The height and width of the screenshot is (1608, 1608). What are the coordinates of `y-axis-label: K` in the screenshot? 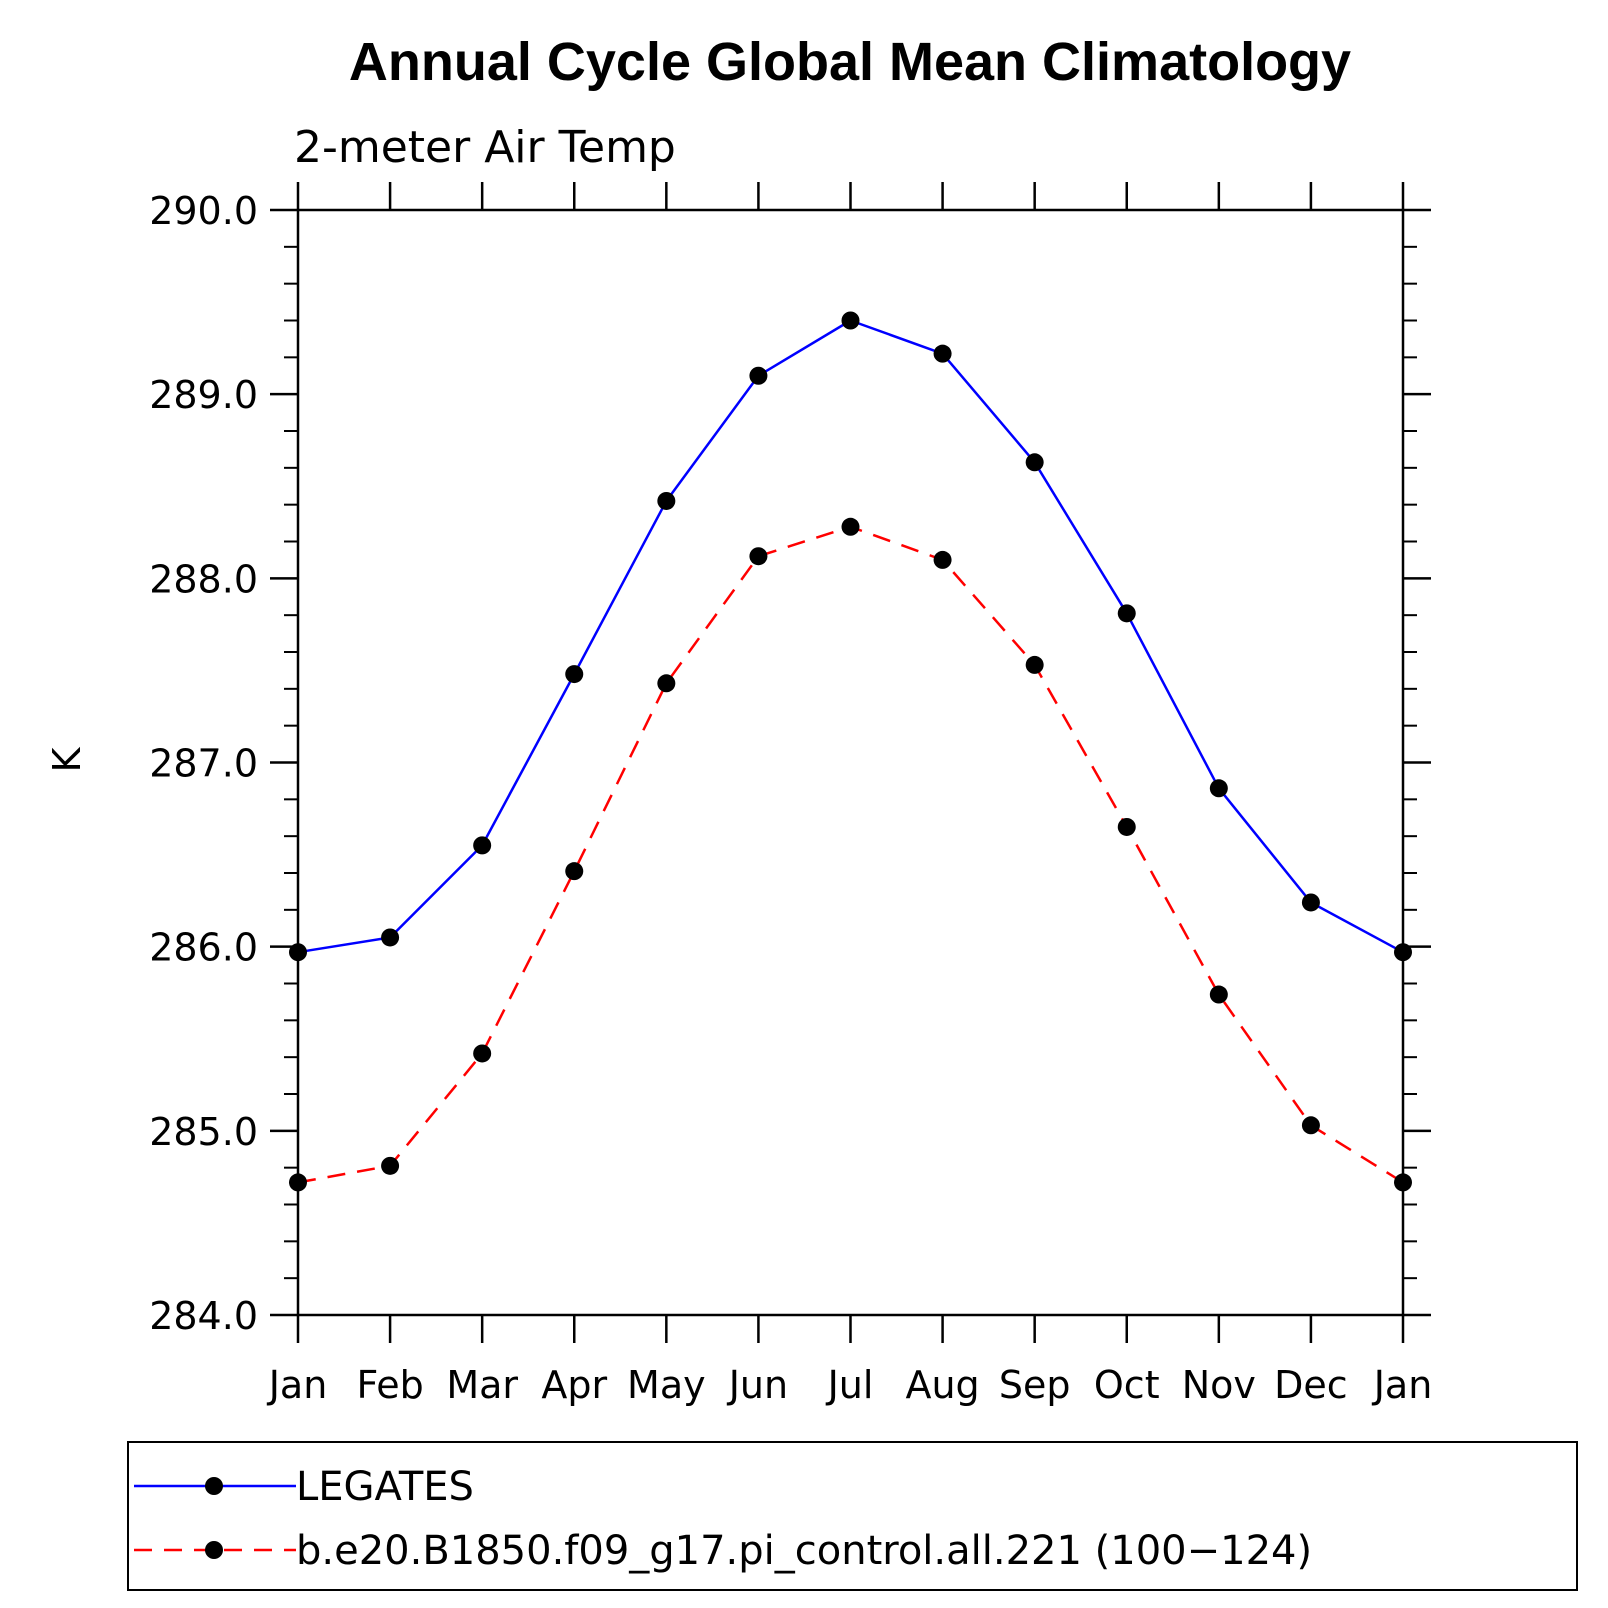 It's located at (67, 759).